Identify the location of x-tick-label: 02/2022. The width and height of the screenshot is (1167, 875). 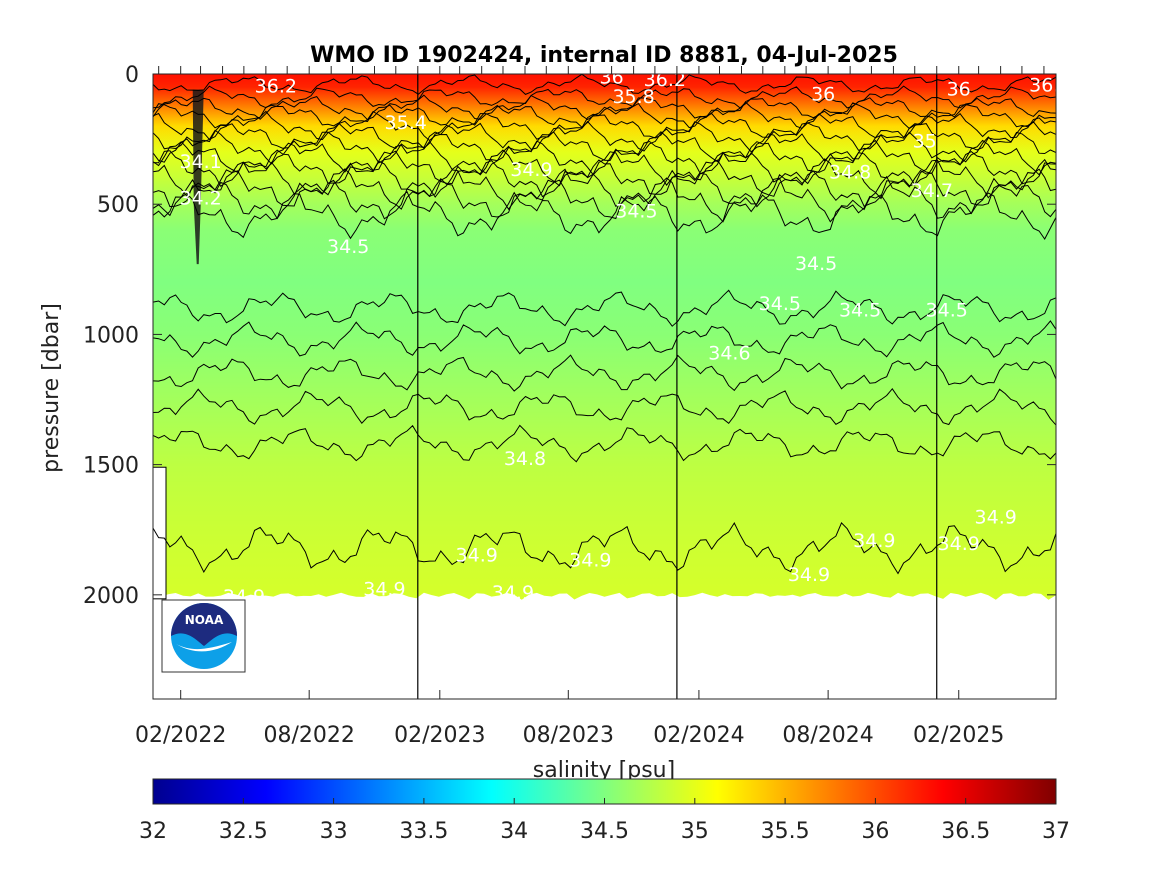
(180, 735).